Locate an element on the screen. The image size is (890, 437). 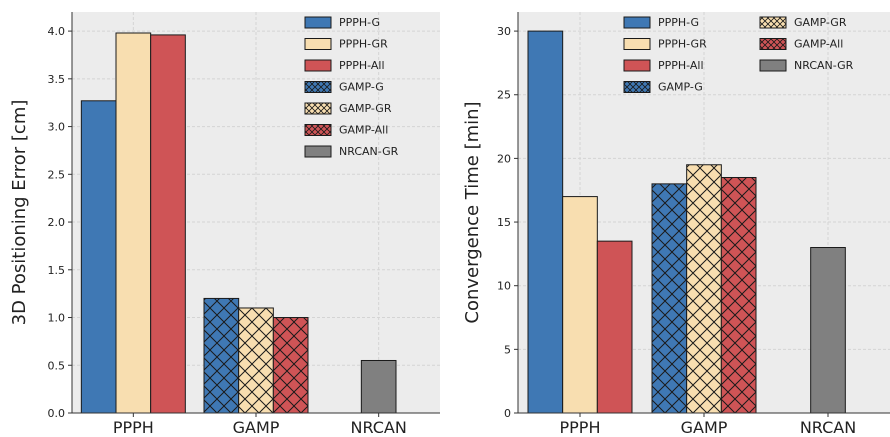
y-tick-label: 2.5 is located at coordinates (57, 174).